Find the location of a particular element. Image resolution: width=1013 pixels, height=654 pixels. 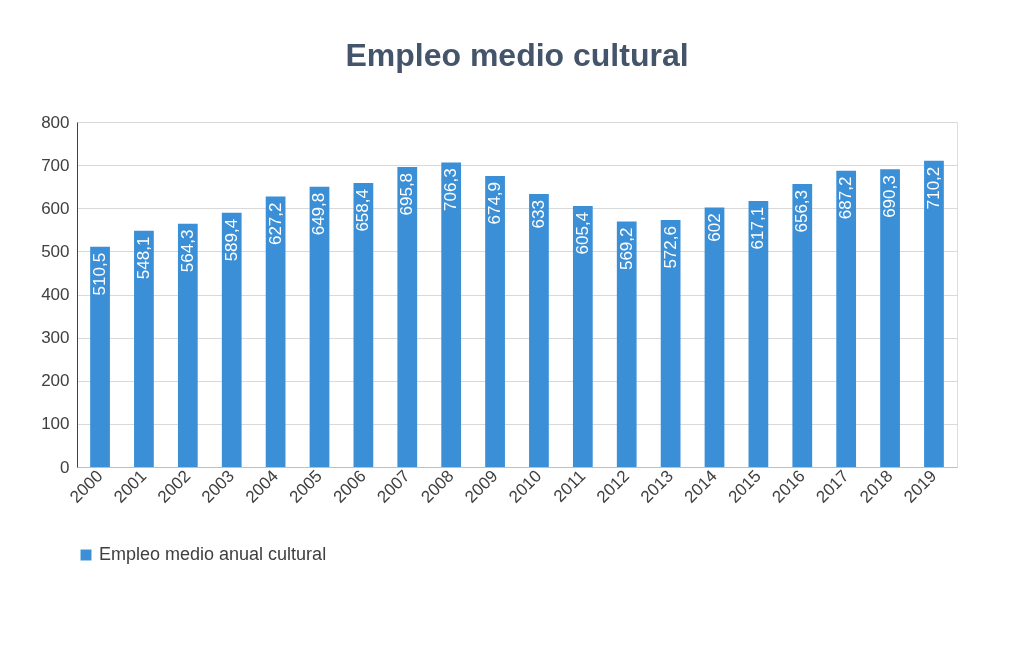

y-tick-label: 0 is located at coordinates (65, 467).